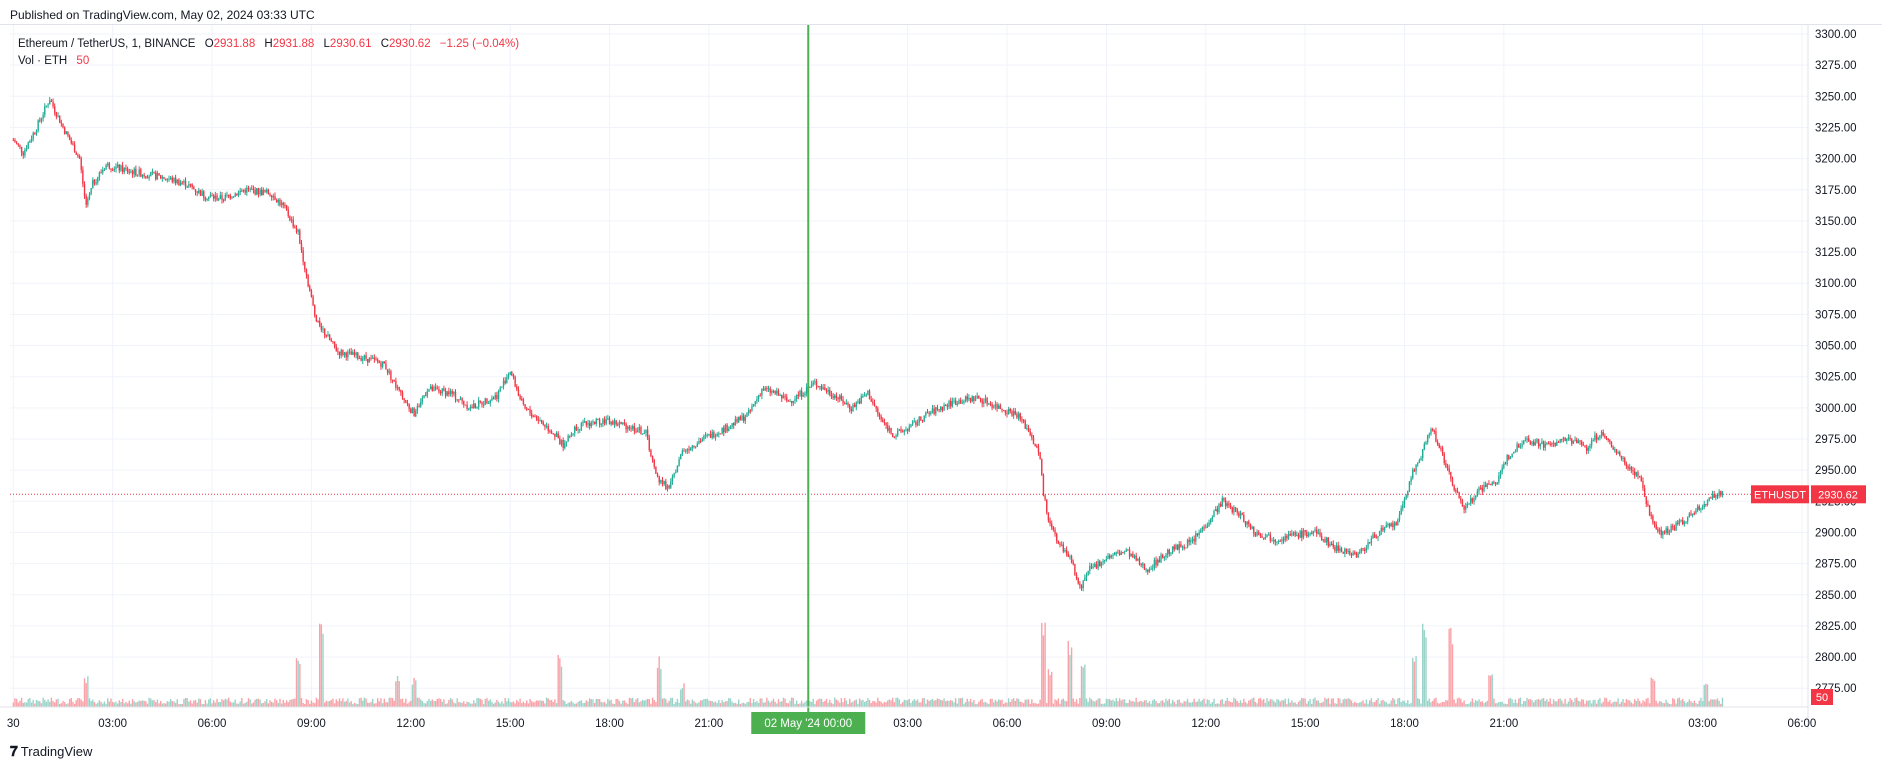 The width and height of the screenshot is (1882, 768). I want to click on time-axis-label: 21:00, so click(1503, 724).